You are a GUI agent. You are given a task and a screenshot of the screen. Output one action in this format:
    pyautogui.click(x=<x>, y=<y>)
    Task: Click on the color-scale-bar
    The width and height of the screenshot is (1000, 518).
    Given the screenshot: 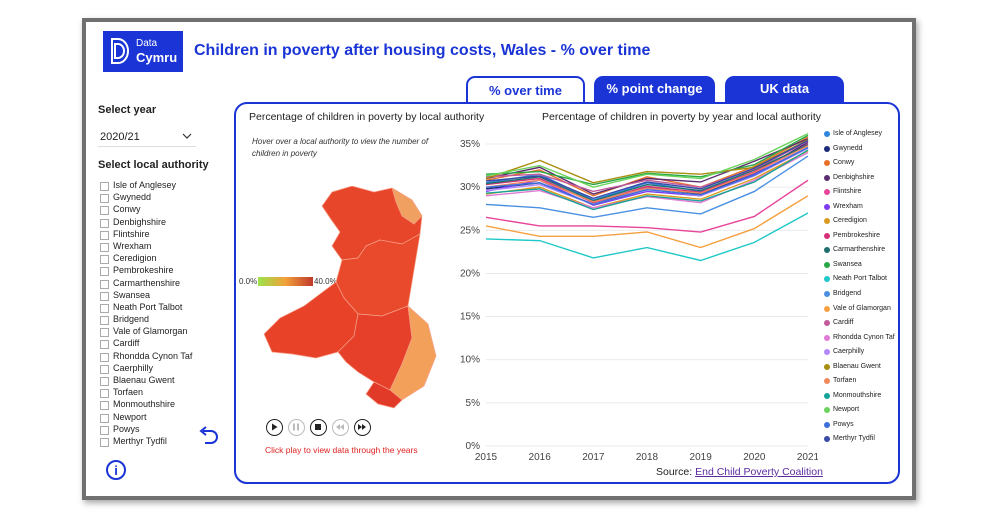 What is the action you would take?
    pyautogui.click(x=285, y=281)
    